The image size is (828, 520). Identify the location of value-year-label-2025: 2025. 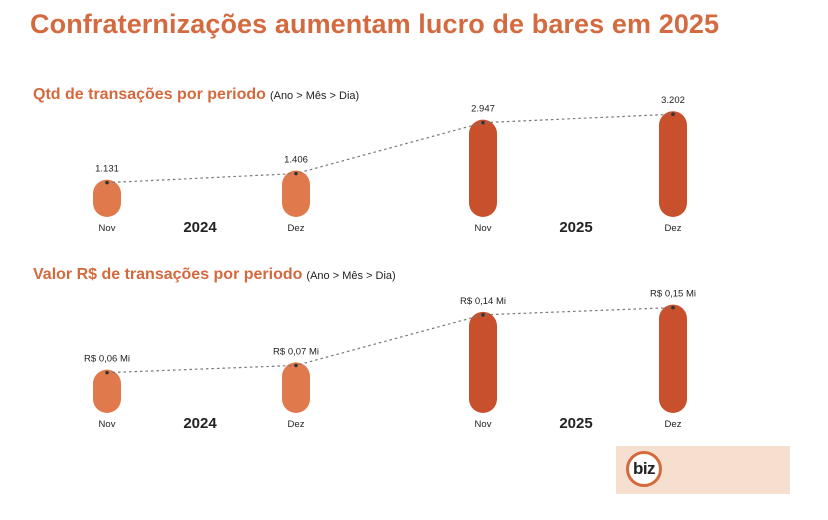
(575, 423).